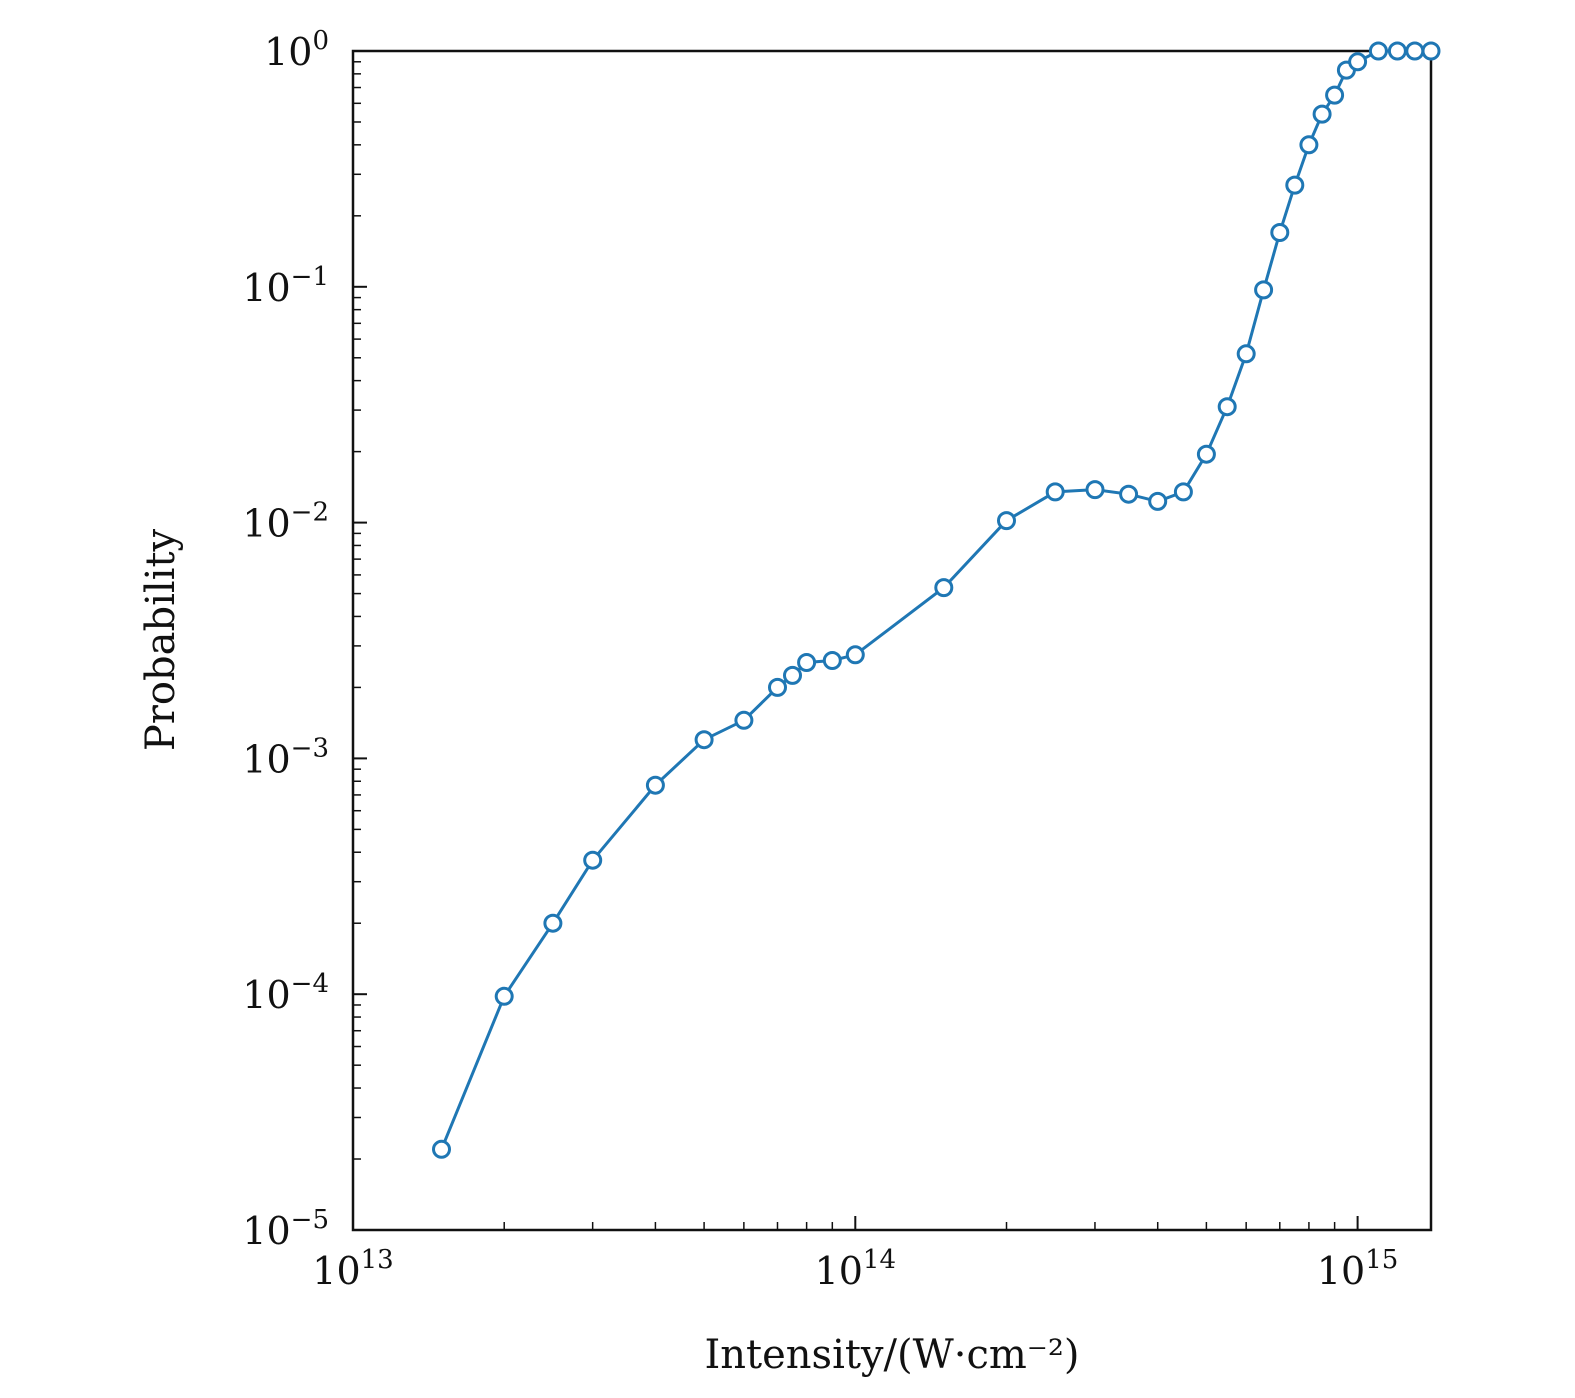  Describe the element at coordinates (304, 639) in the screenshot. I see `y-axis-ticks: 10⁰ 10⁻¹ 10⁻² 10⁻³ 10⁻⁴ 10⁻⁵` at that location.